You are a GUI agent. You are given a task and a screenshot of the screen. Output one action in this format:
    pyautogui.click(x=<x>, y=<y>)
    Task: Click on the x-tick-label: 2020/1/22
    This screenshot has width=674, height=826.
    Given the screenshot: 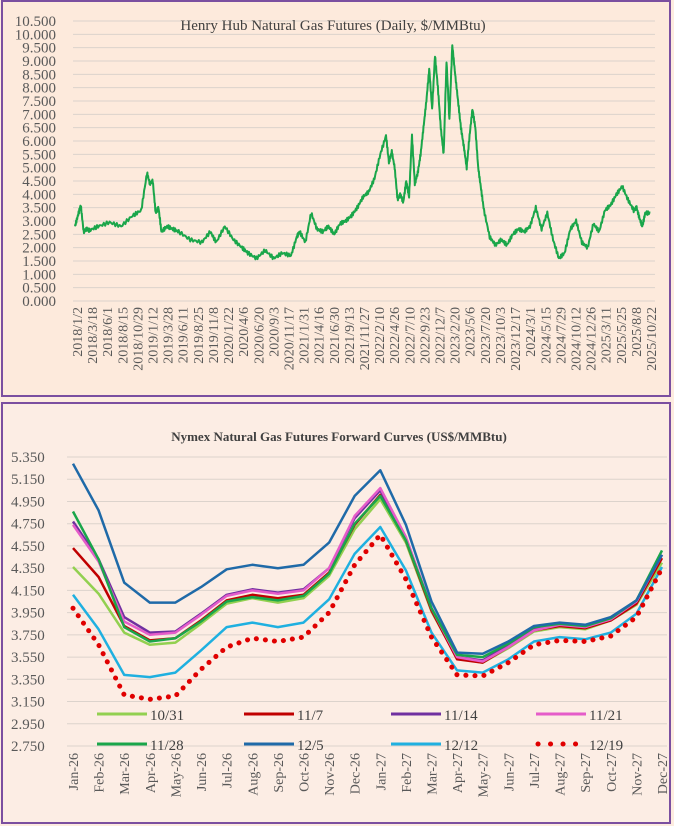 What is the action you would take?
    pyautogui.click(x=229, y=335)
    